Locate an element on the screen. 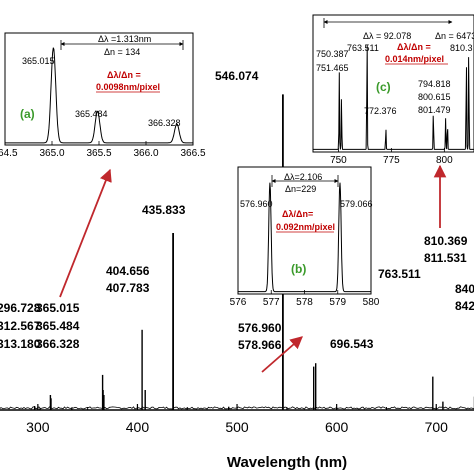 The image size is (474, 474). inset-a-peak-label-365-484: 365.484 is located at coordinates (91, 114).